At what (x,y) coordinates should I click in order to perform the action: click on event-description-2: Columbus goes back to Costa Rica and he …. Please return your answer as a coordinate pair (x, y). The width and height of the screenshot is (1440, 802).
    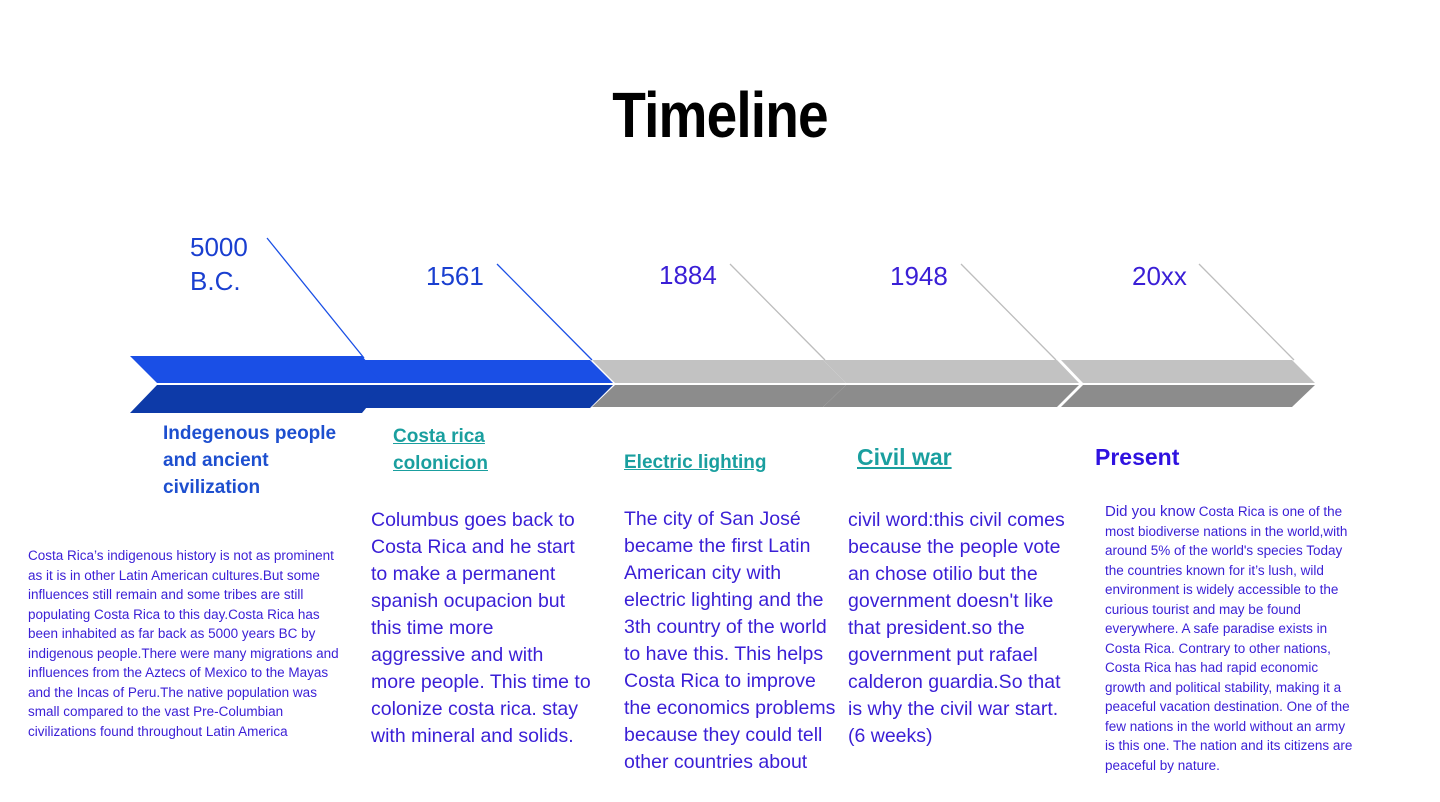
    Looking at the image, I should click on (481, 628).